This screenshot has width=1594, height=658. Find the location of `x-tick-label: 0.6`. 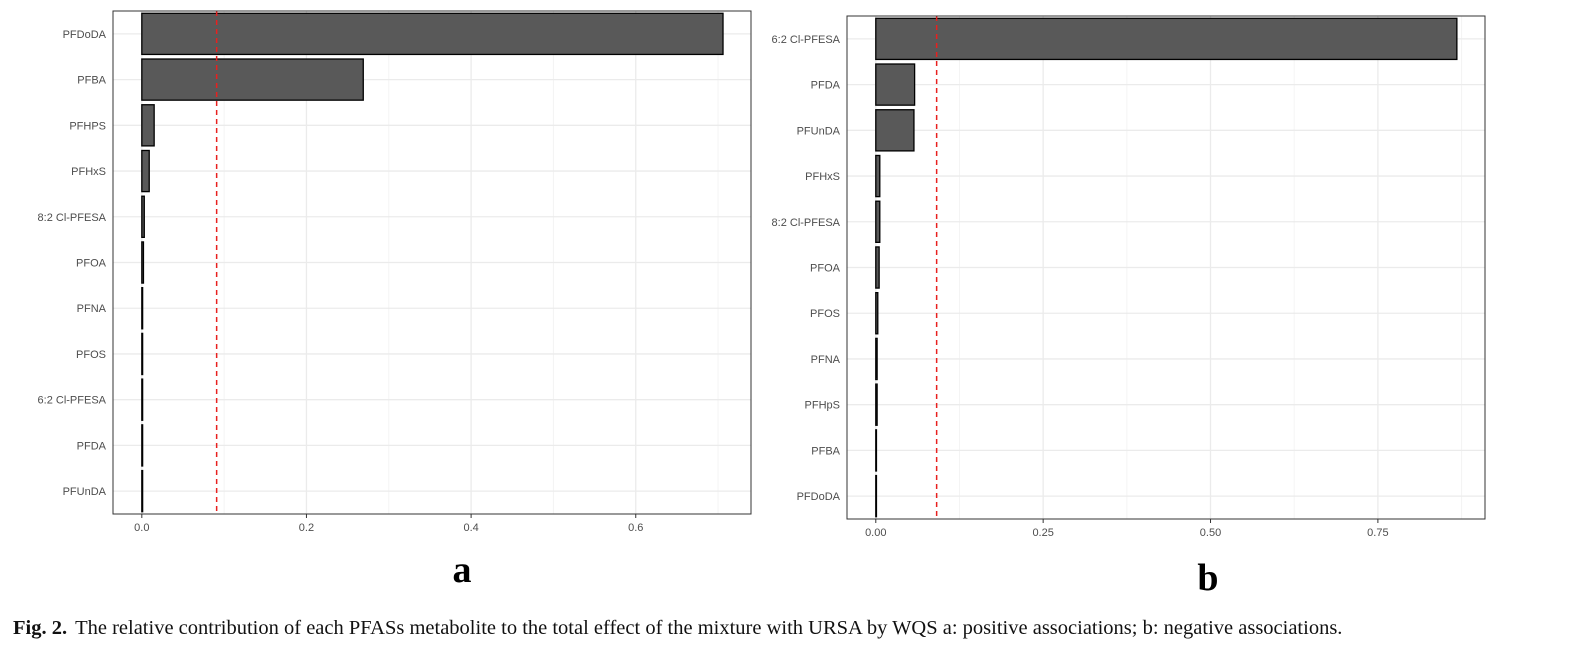

x-tick-label: 0.6 is located at coordinates (635, 528).